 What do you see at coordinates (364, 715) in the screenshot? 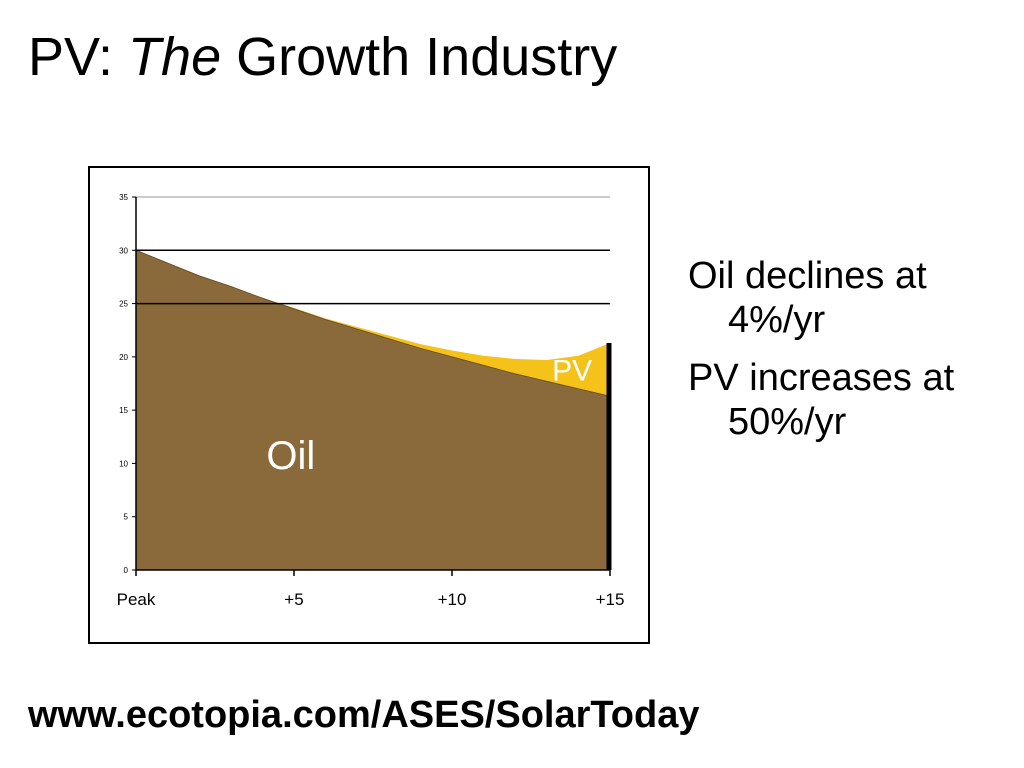
I see `footer-url: www.ecotopia.com/ASES/SolarToday` at bounding box center [364, 715].